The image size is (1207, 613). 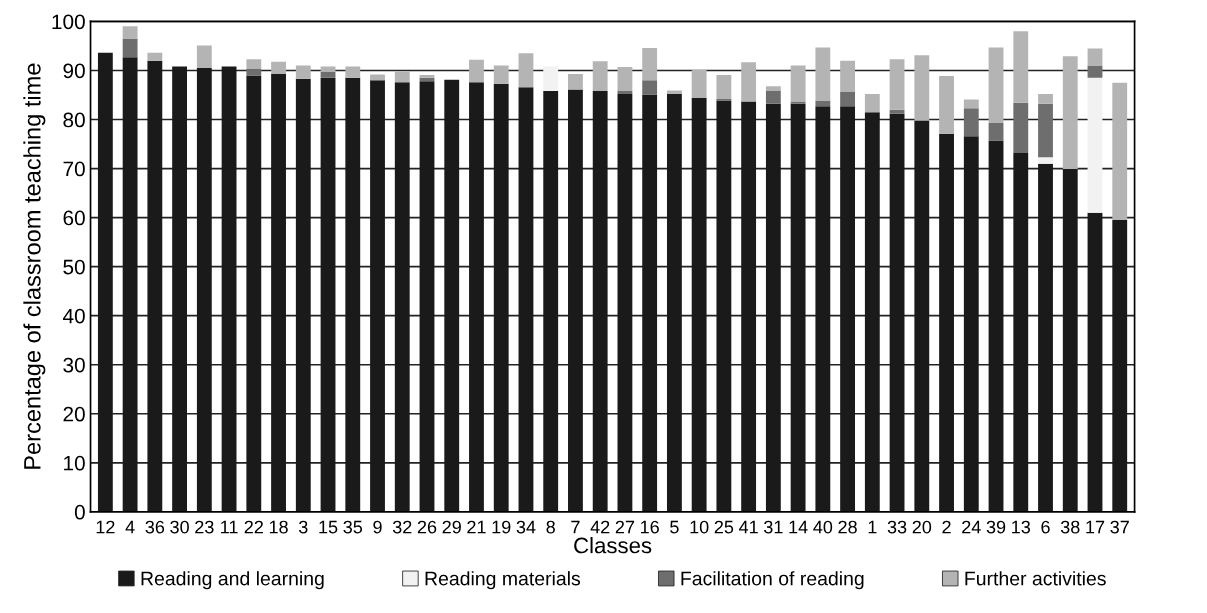 What do you see at coordinates (1119, 527) in the screenshot?
I see `x-tick-label: 37` at bounding box center [1119, 527].